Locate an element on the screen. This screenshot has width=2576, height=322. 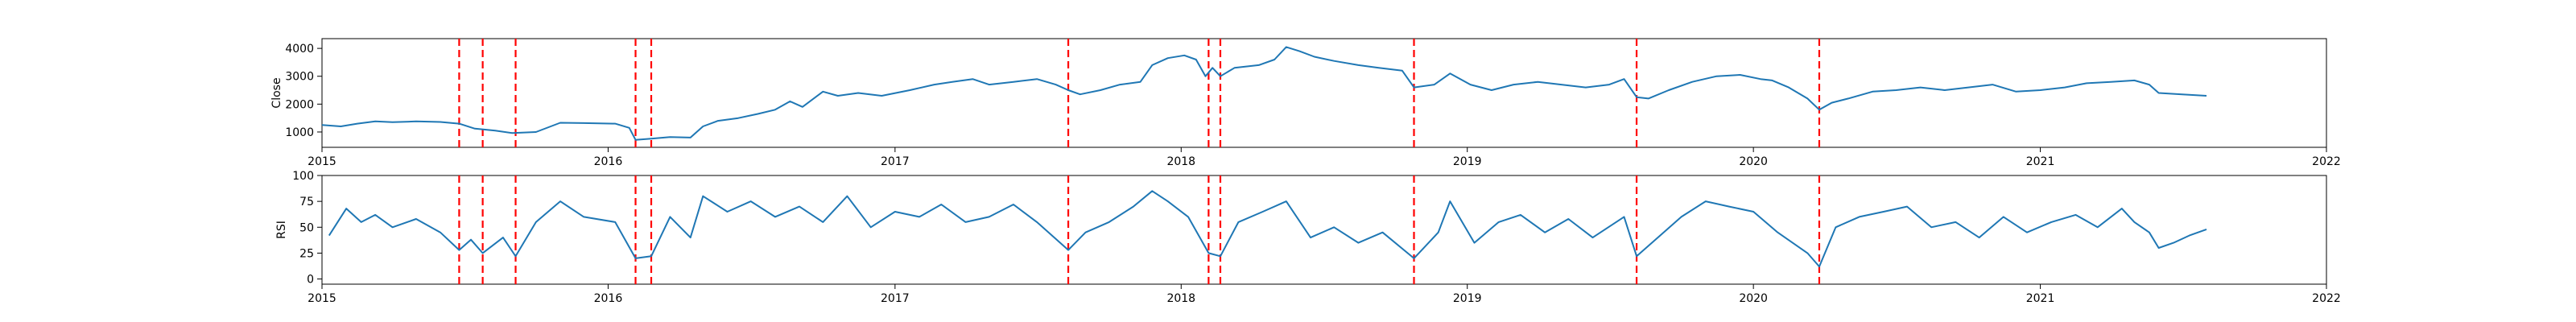
close-x-tick-label-2015: 2015 is located at coordinates (322, 161).